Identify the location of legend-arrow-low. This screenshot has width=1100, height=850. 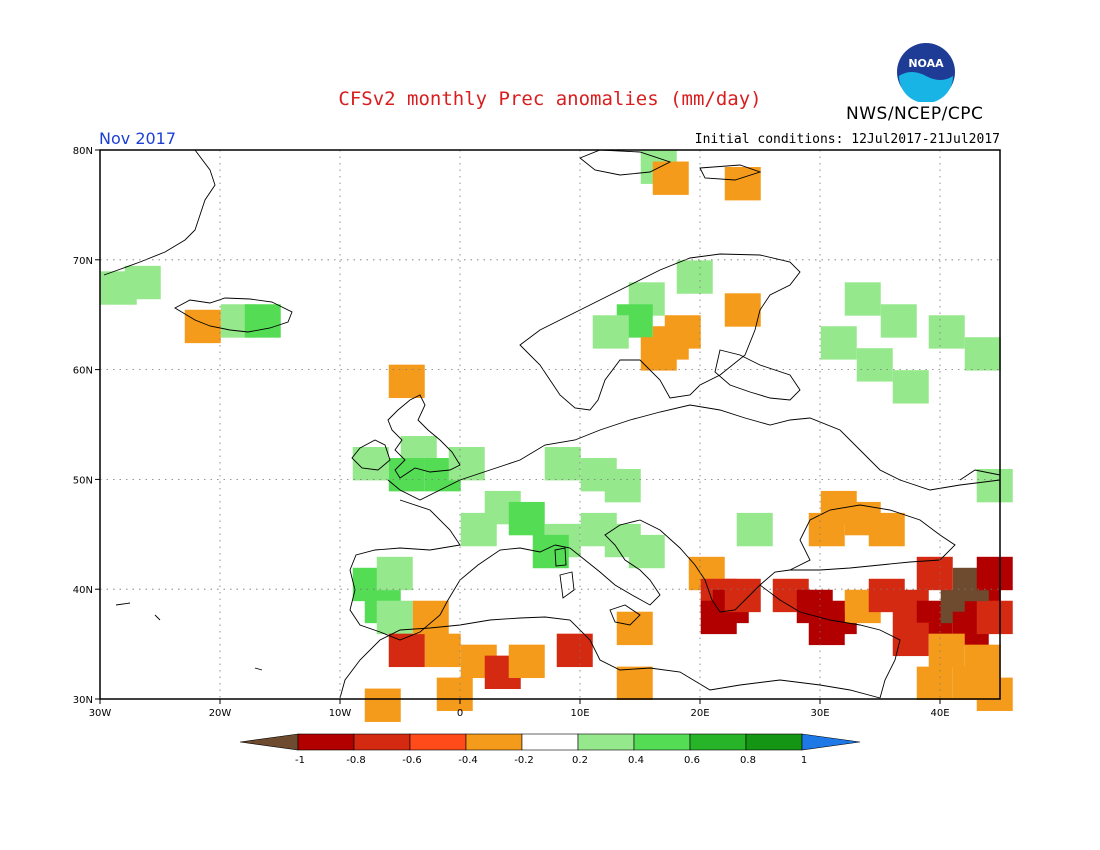
(269, 742).